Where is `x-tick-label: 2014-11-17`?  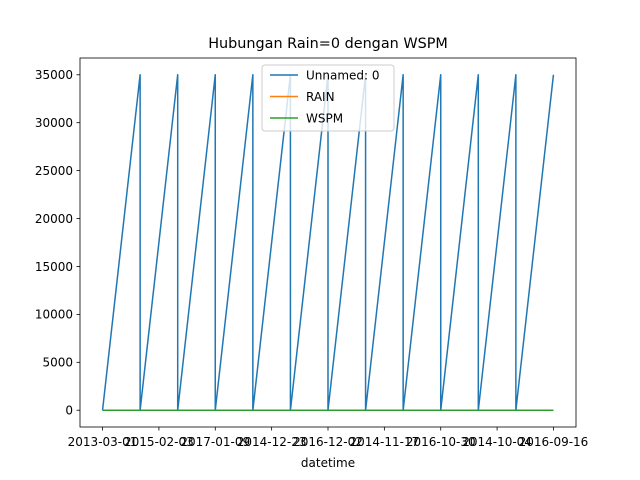 x-tick-label: 2014-11-17 is located at coordinates (384, 442).